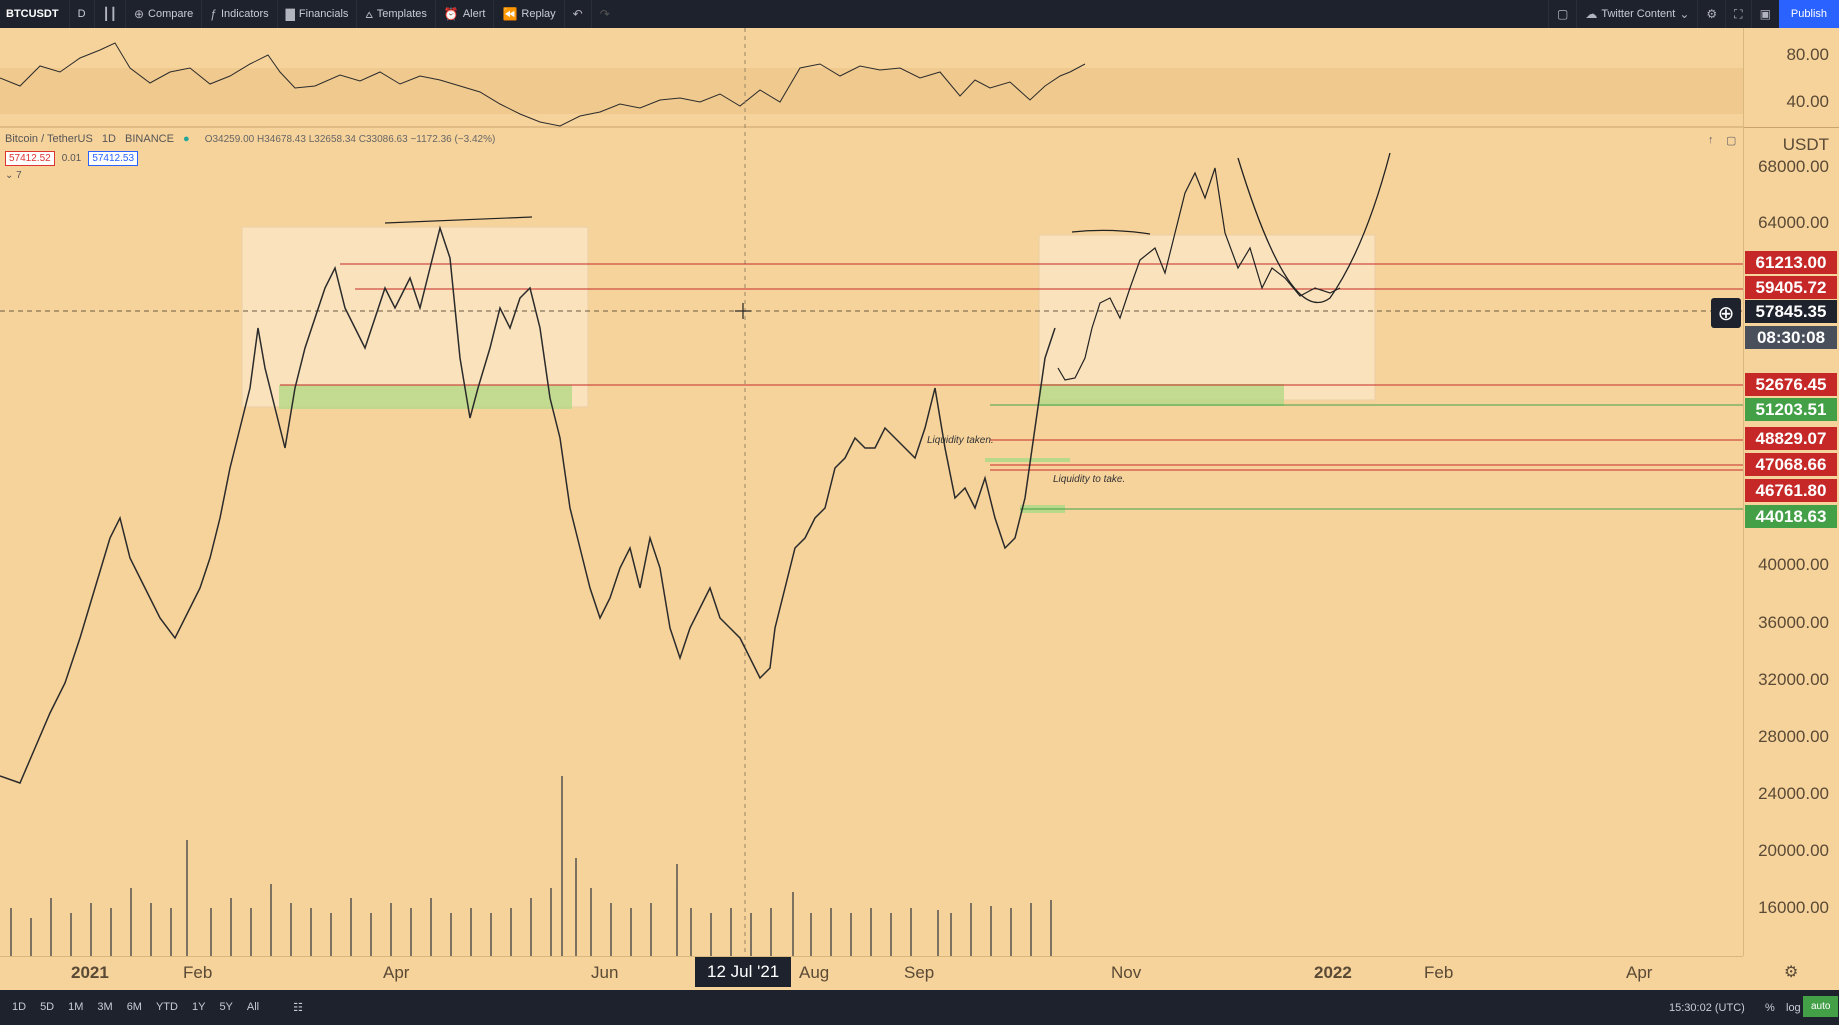  Describe the element at coordinates (814, 972) in the screenshot. I see `time-tick: Aug` at that location.